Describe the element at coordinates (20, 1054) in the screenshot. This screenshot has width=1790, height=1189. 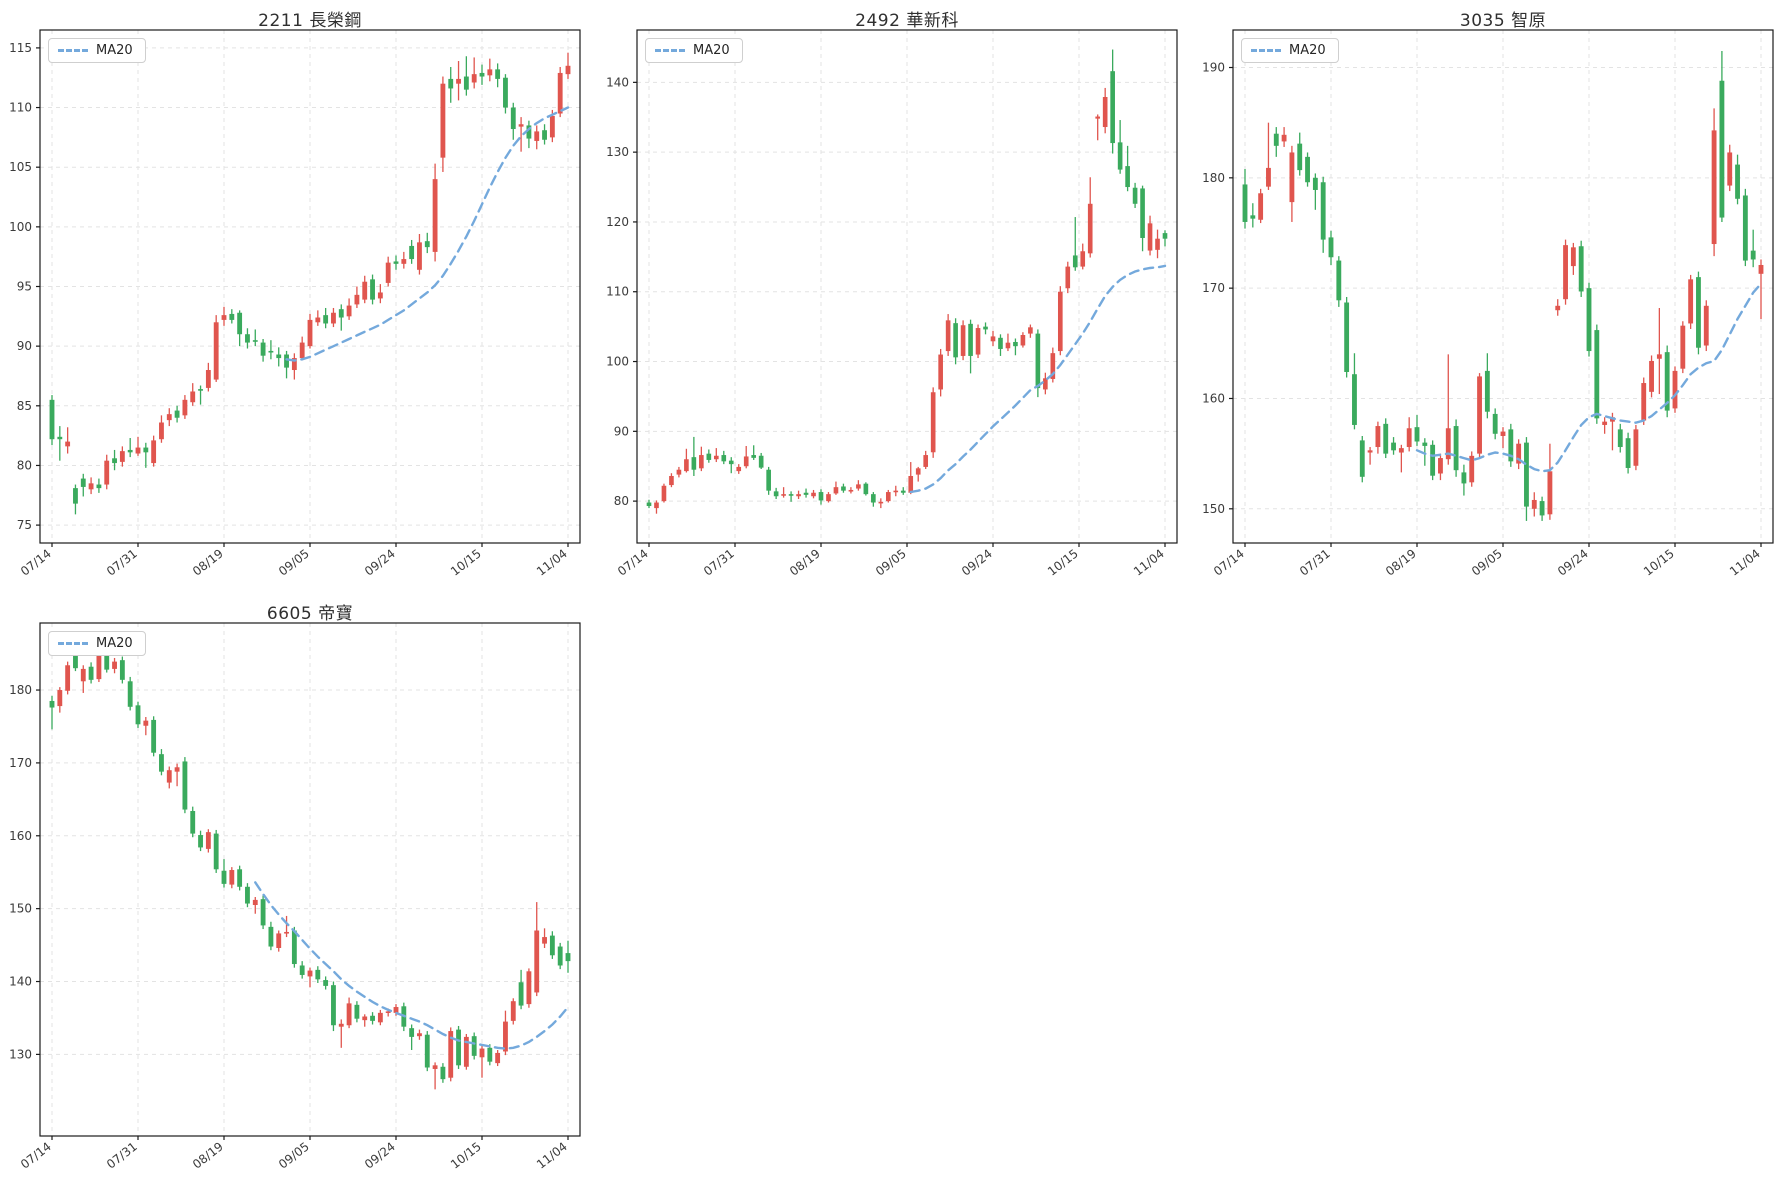
I see `y-tick-label: 130` at that location.